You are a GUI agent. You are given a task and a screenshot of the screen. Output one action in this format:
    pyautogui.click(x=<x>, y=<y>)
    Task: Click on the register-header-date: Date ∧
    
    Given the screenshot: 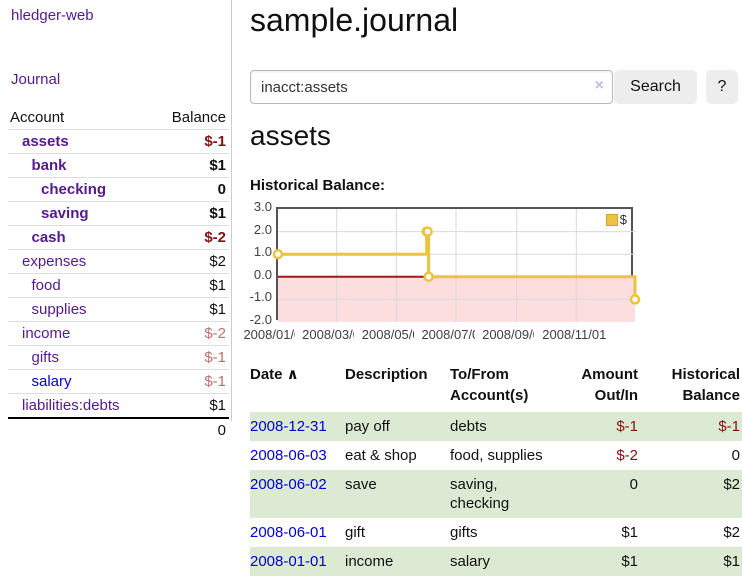 What is the action you would take?
    pyautogui.click(x=274, y=374)
    